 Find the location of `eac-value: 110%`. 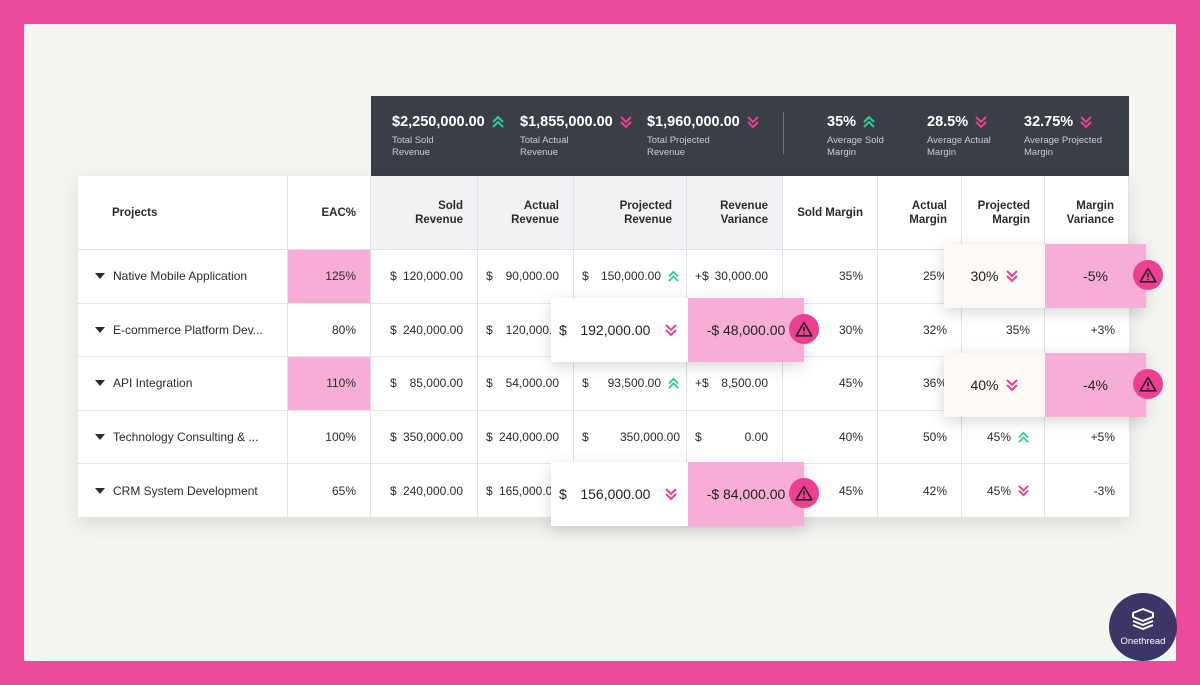

eac-value: 110% is located at coordinates (341, 383).